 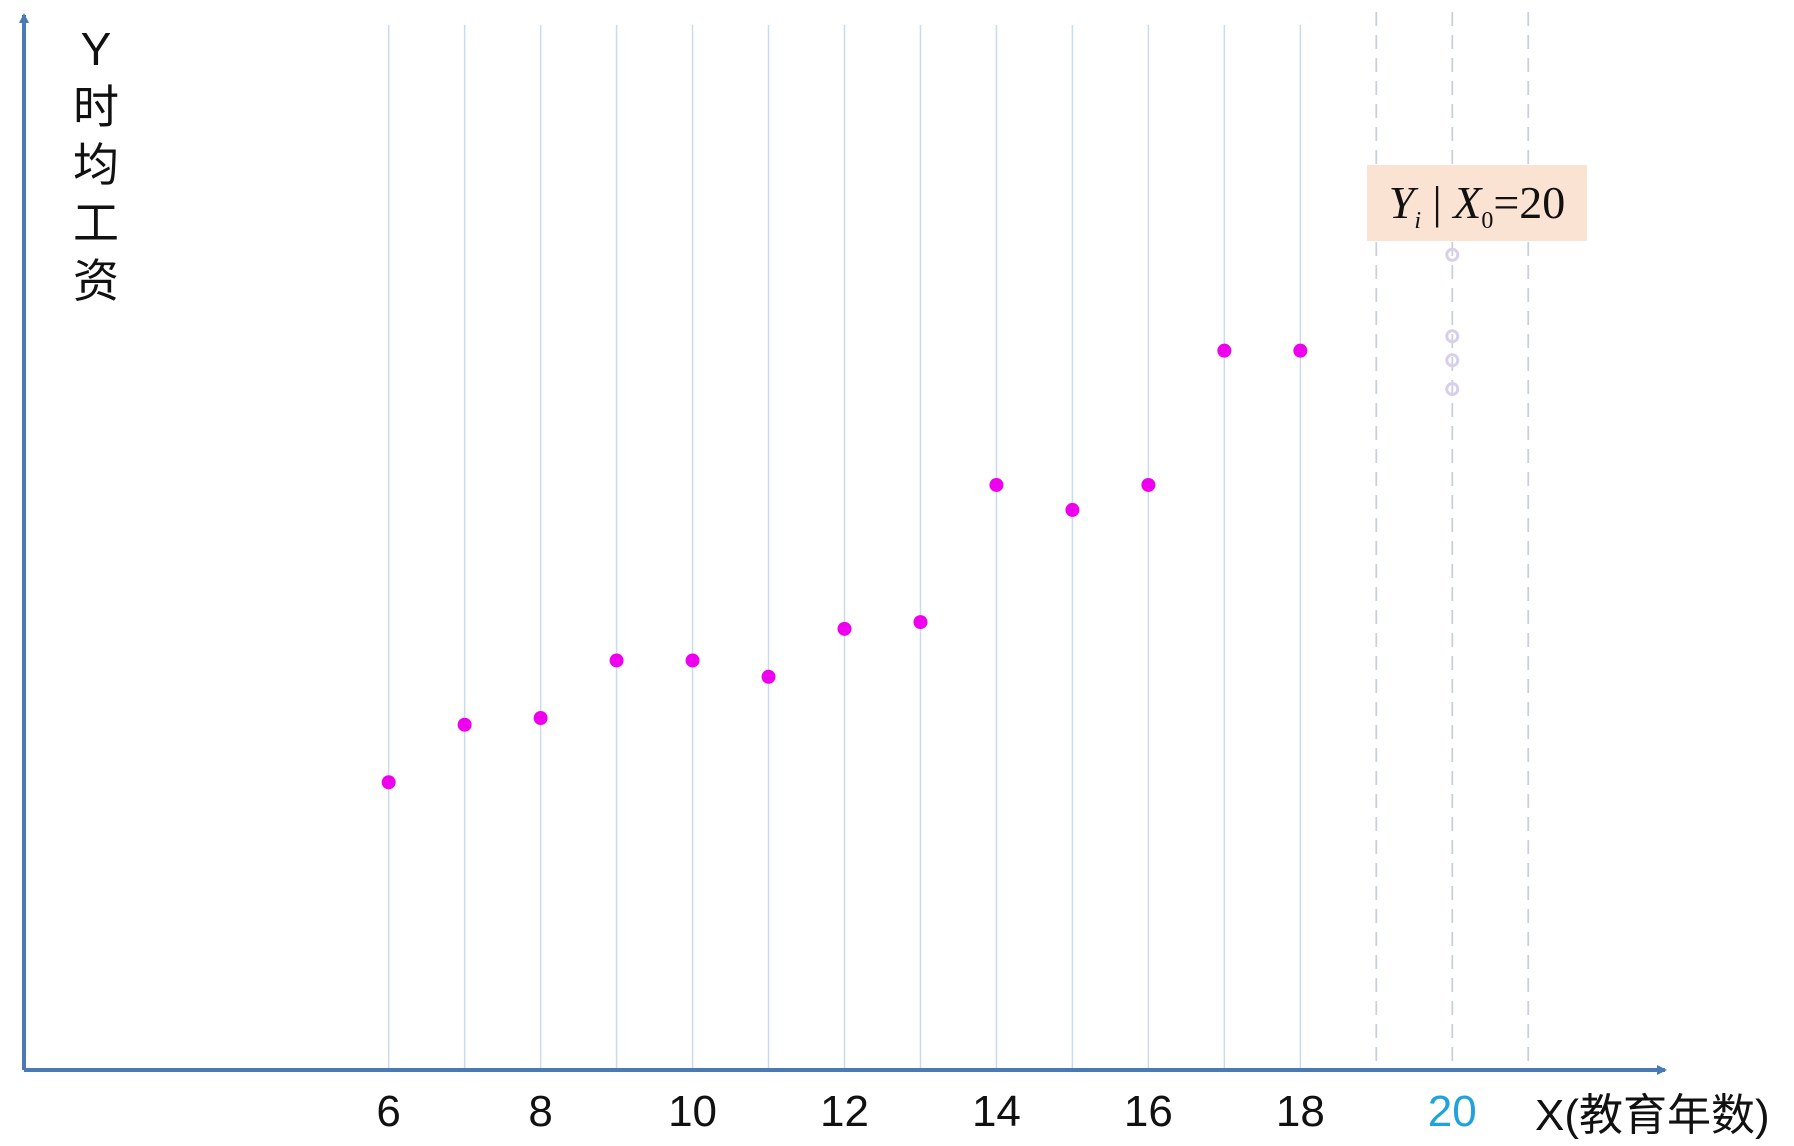 I want to click on x-tick-label: 18, so click(x=1300, y=1111).